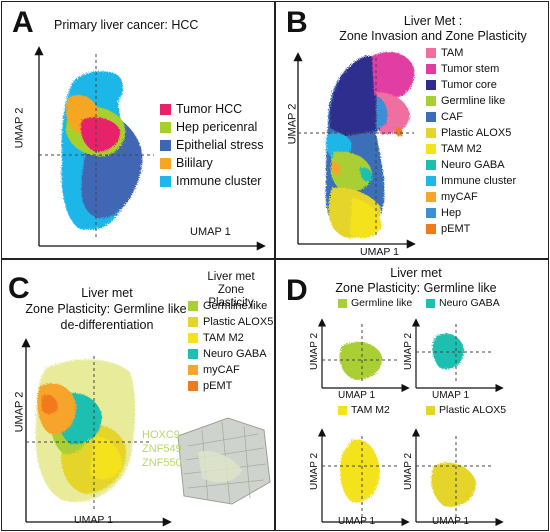 The width and height of the screenshot is (550, 532). What do you see at coordinates (471, 213) in the screenshot?
I see `legend-item: Hep` at bounding box center [471, 213].